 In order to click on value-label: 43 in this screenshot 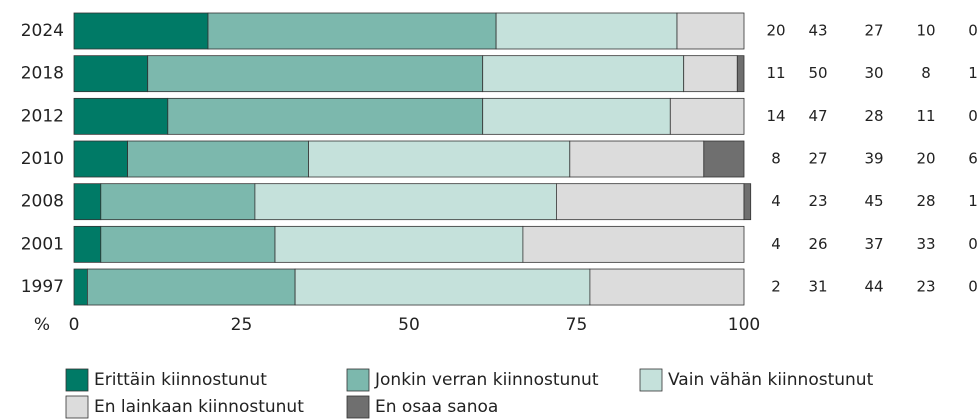, I will do `click(817, 31)`.